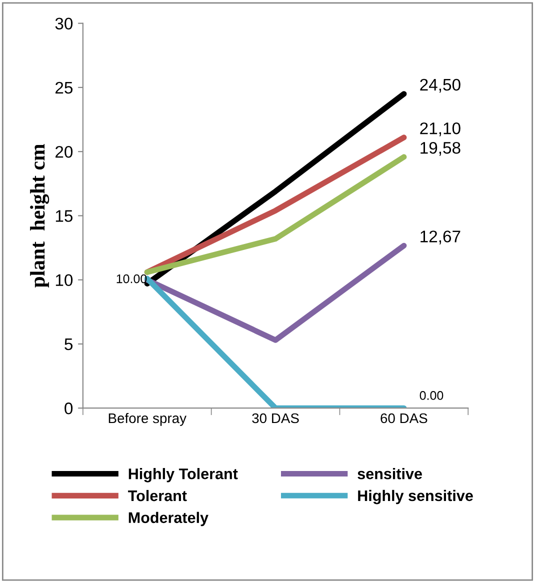  I want to click on legend-label: Highly Tolerant, so click(183, 475).